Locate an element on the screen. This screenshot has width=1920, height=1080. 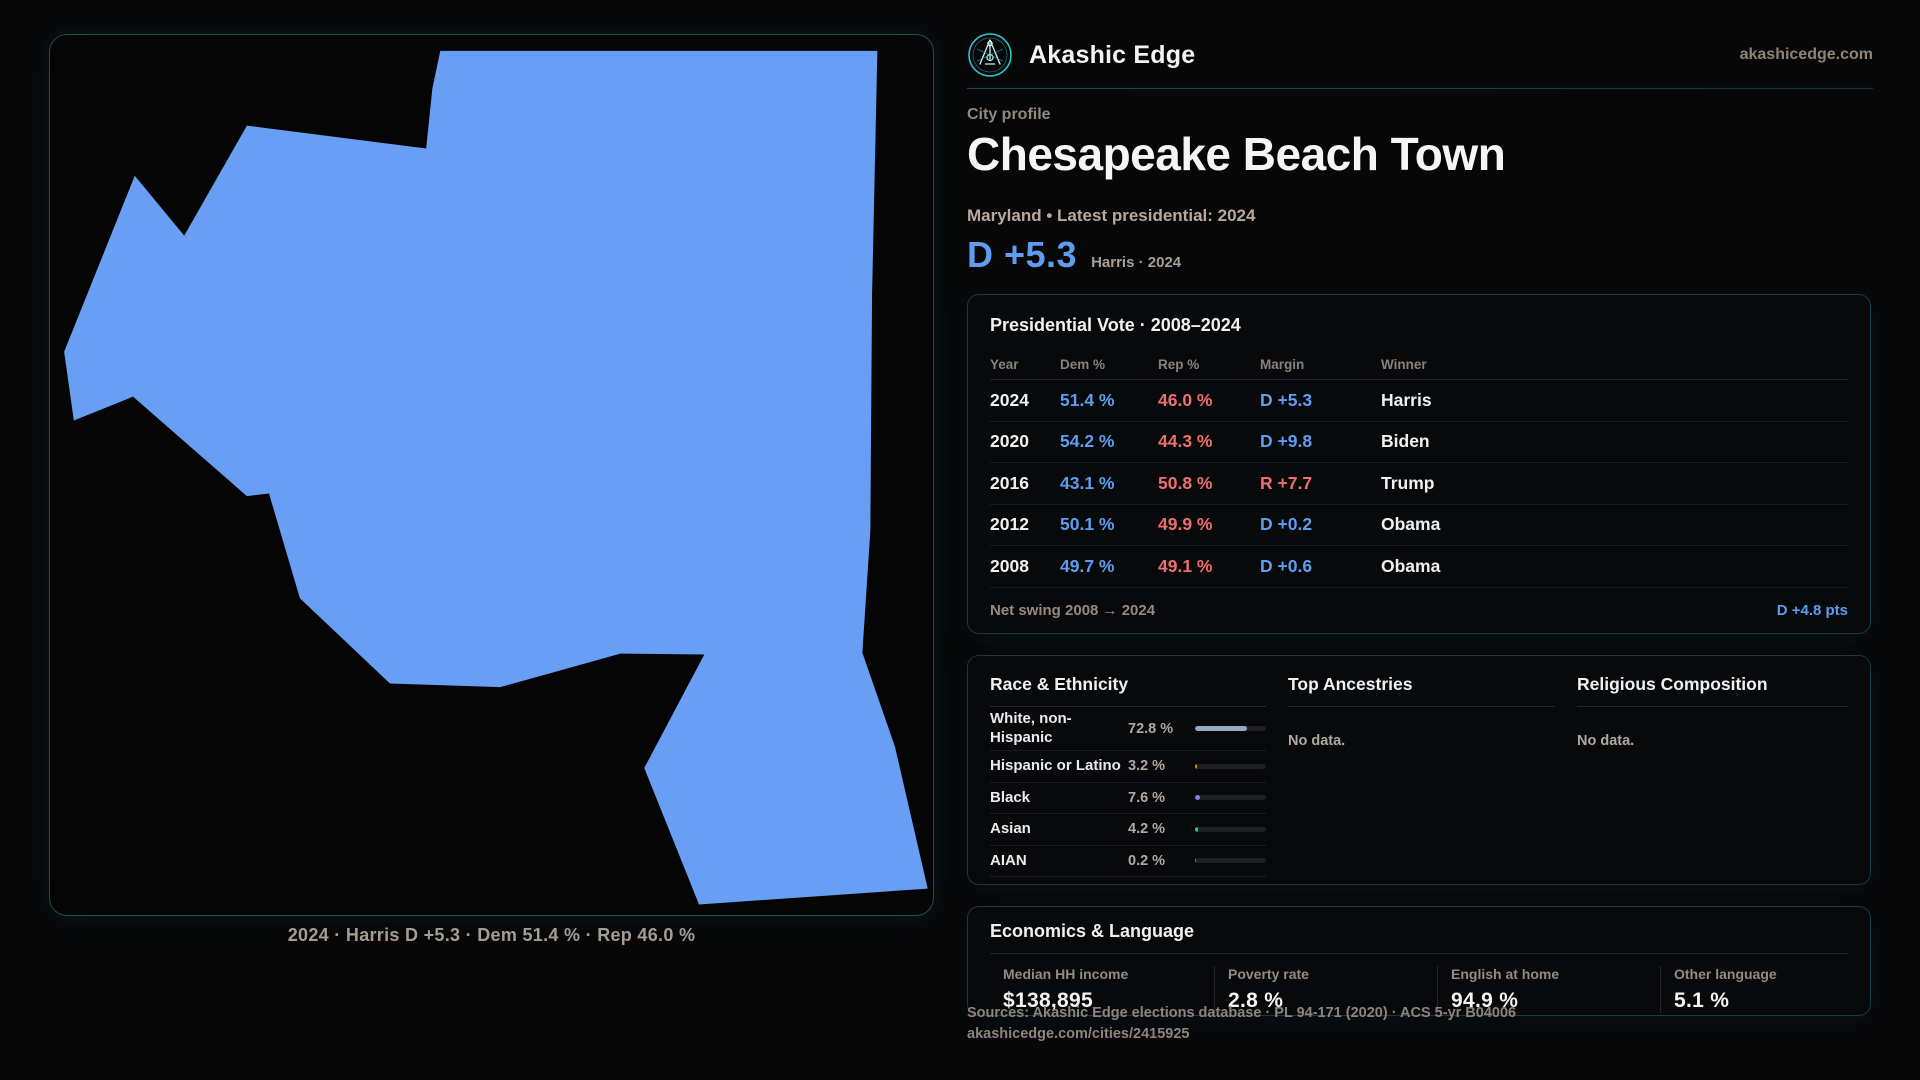
race-label: Asian is located at coordinates (1010, 829).